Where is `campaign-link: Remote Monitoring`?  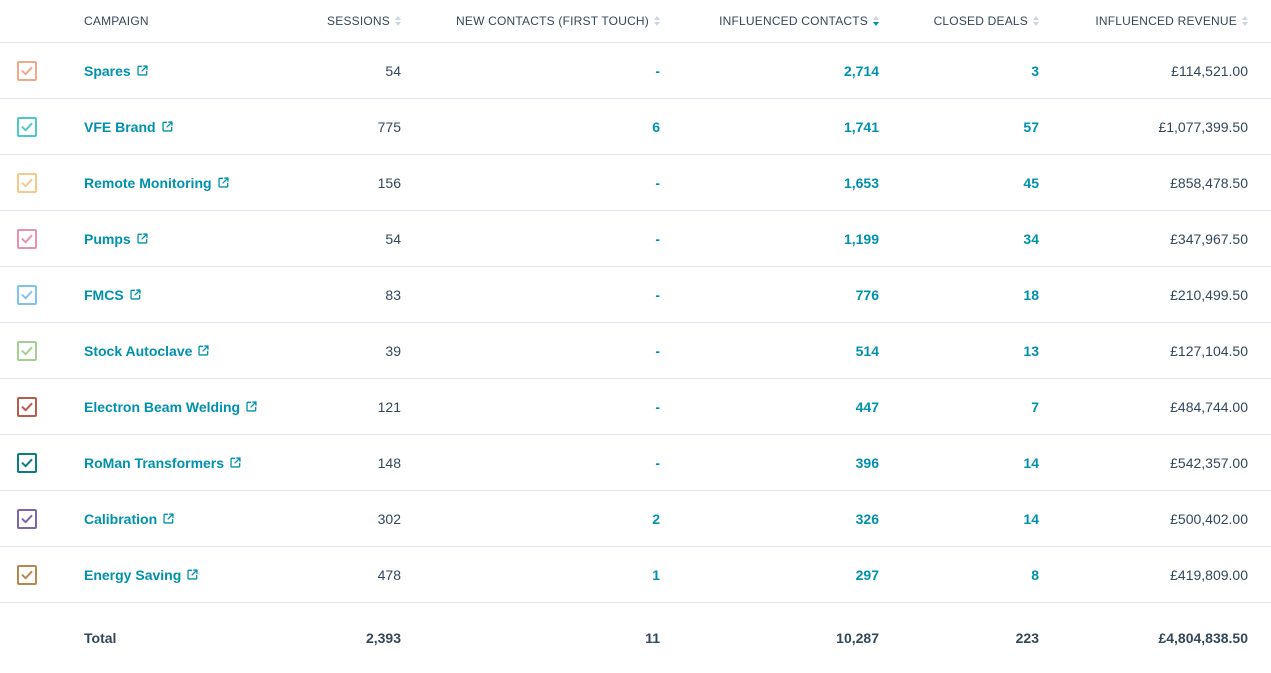 campaign-link: Remote Monitoring is located at coordinates (148, 182).